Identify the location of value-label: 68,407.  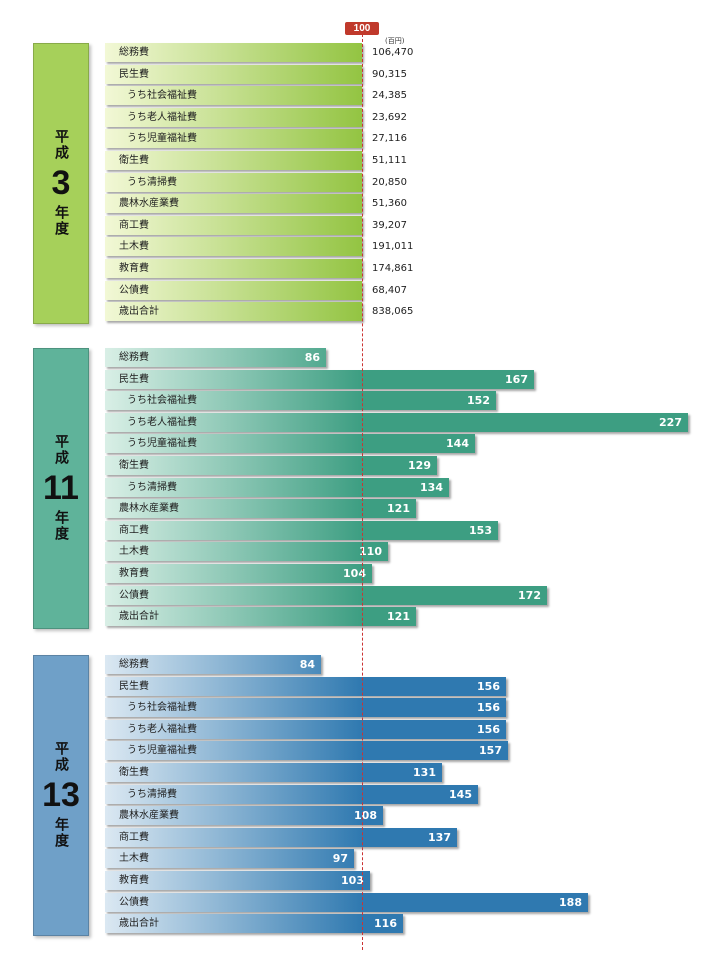
(389, 290).